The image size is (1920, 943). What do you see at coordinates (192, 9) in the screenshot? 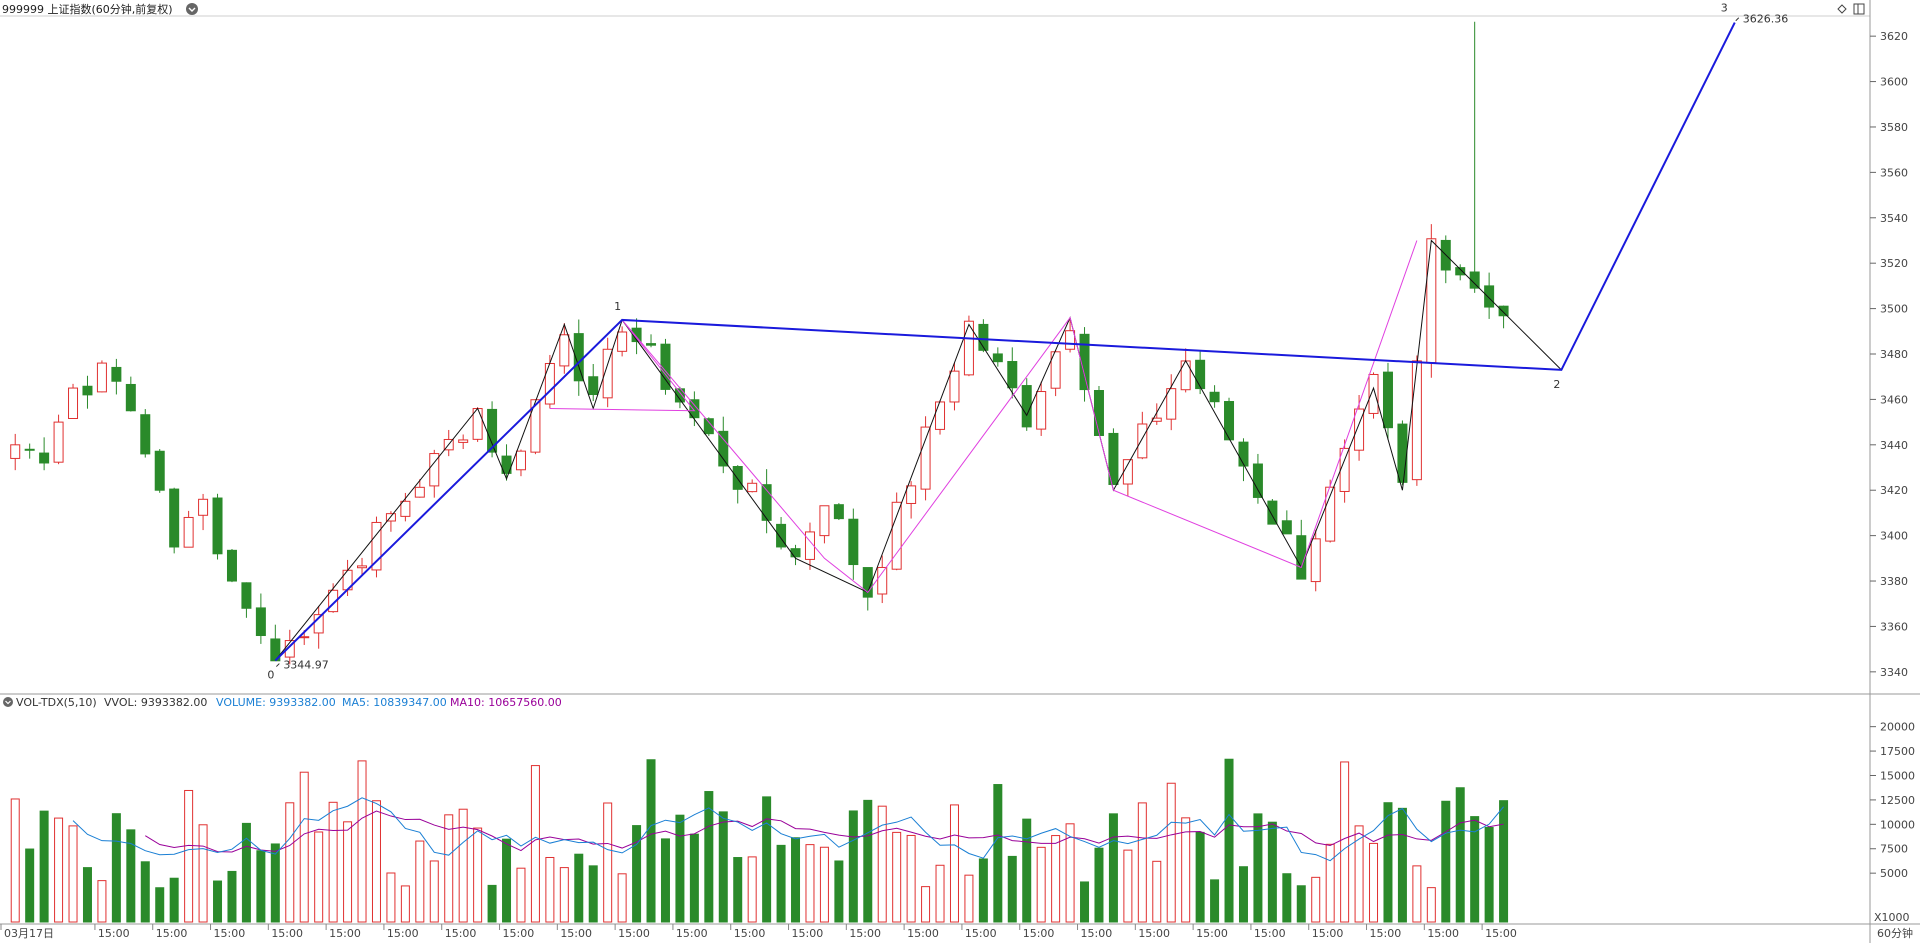
I see `settings-icon` at bounding box center [192, 9].